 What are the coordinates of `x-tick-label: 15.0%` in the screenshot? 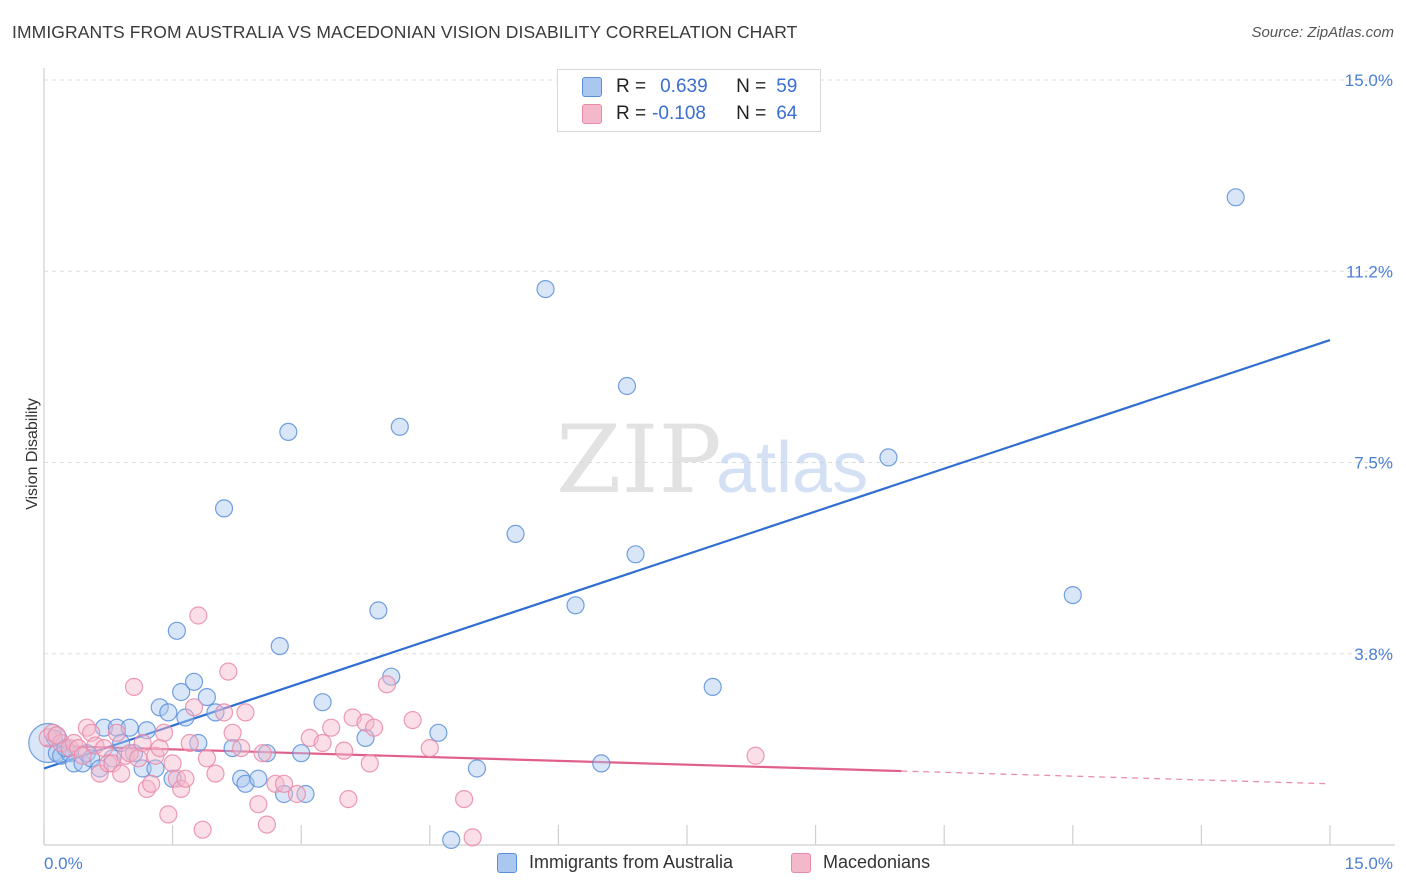 It's located at (1369, 863).